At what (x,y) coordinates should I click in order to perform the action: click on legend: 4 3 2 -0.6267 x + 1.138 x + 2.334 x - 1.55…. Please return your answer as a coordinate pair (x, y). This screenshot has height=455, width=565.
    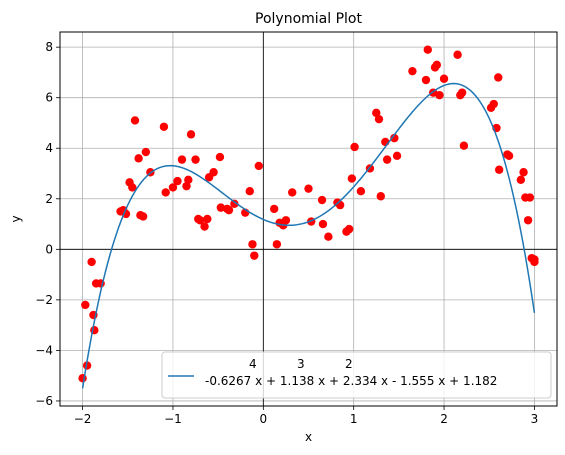
    Looking at the image, I should click on (356, 375).